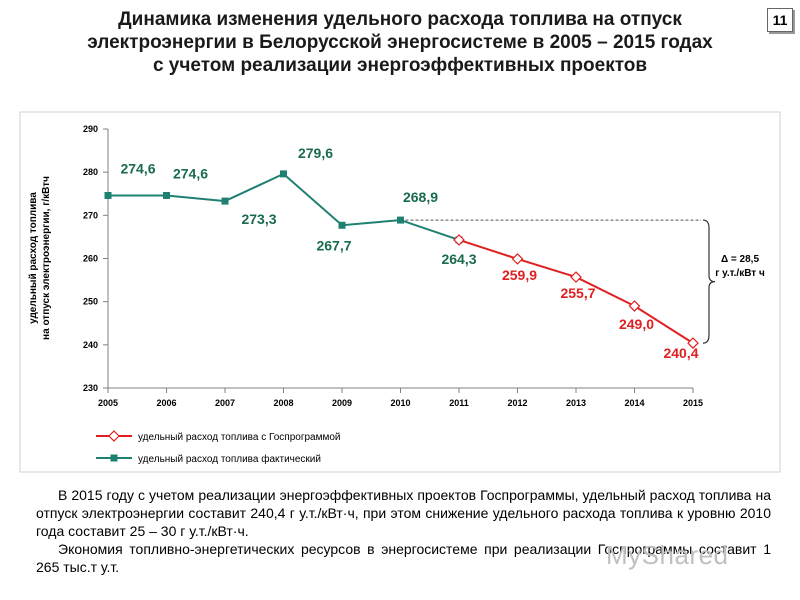 The height and width of the screenshot is (600, 800). What do you see at coordinates (667, 555) in the screenshot?
I see `watermark-logo: MyShared` at bounding box center [667, 555].